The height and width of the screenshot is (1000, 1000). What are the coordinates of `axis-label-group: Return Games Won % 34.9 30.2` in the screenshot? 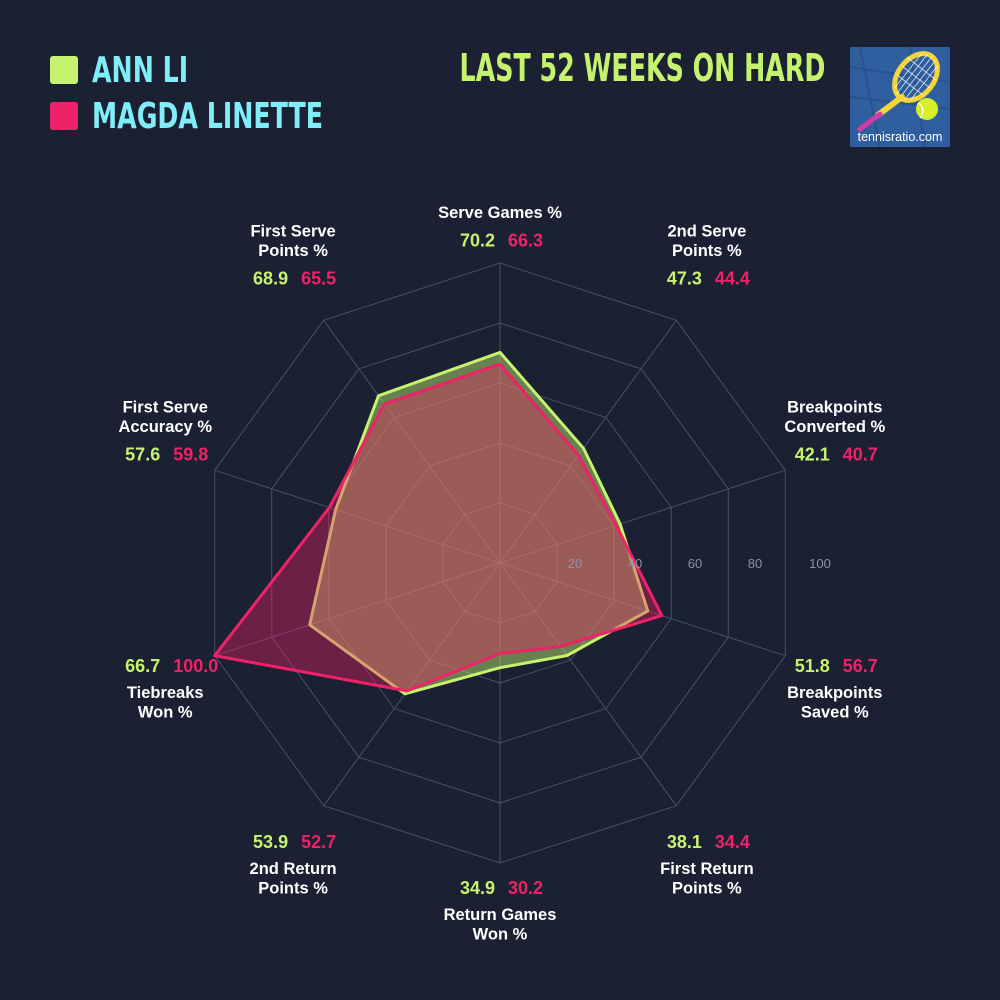 It's located at (500, 911).